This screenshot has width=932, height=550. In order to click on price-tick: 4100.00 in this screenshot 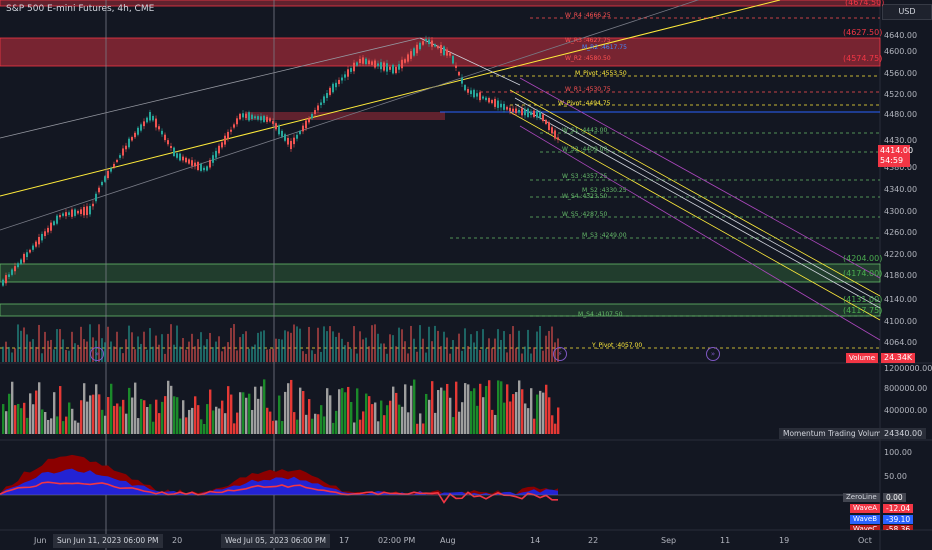, I will do `click(901, 321)`.